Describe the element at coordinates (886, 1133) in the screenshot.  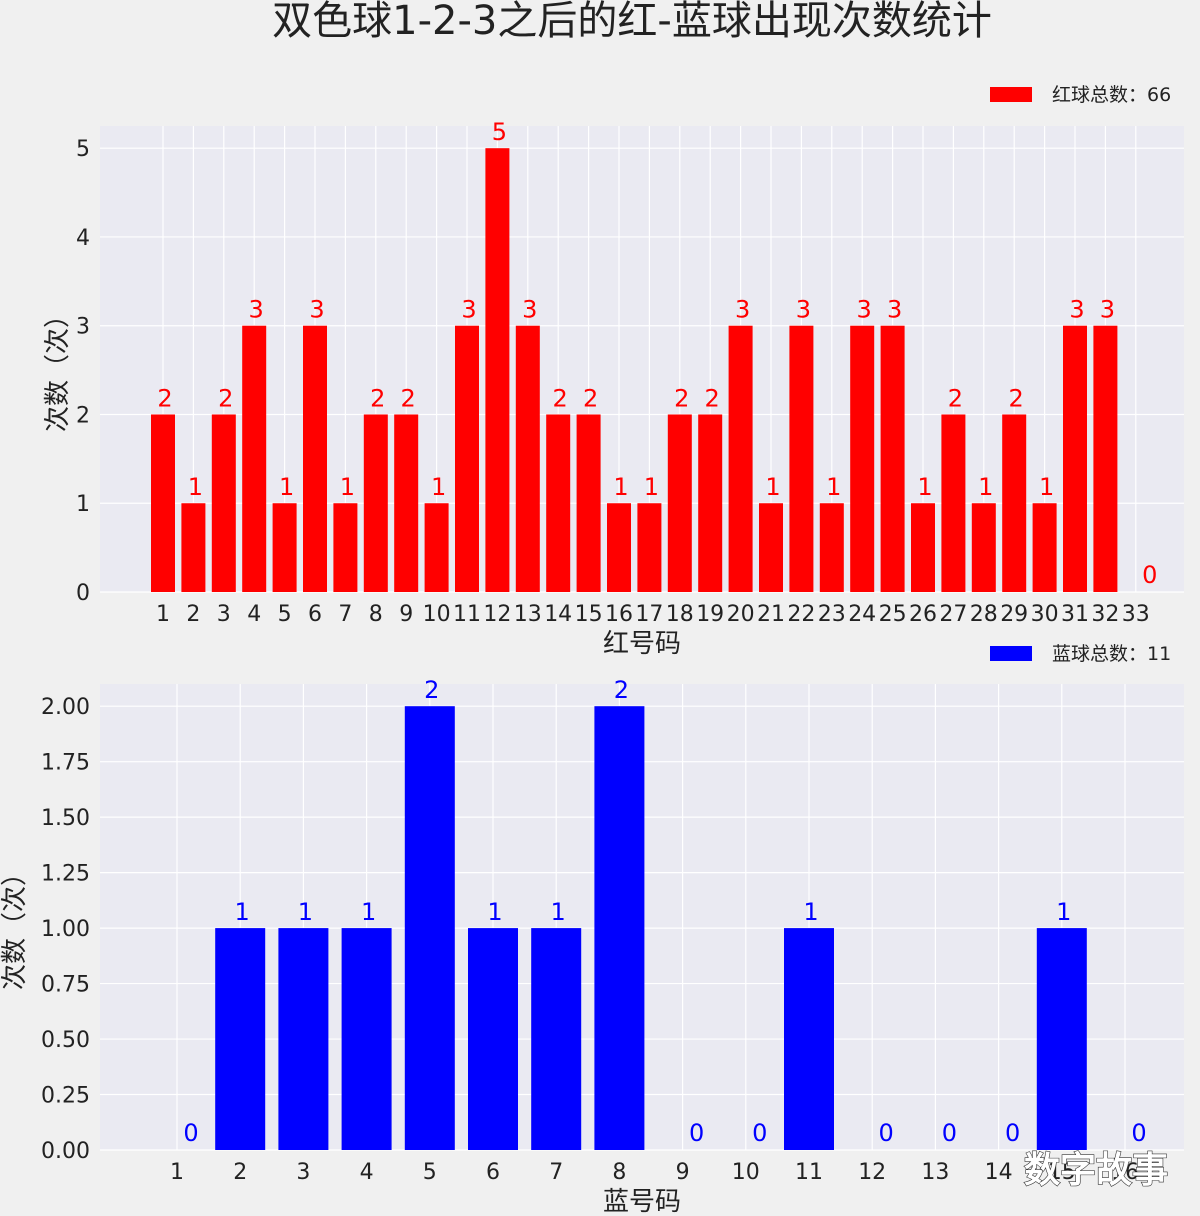
I see `blue-value-label-12: 0` at that location.